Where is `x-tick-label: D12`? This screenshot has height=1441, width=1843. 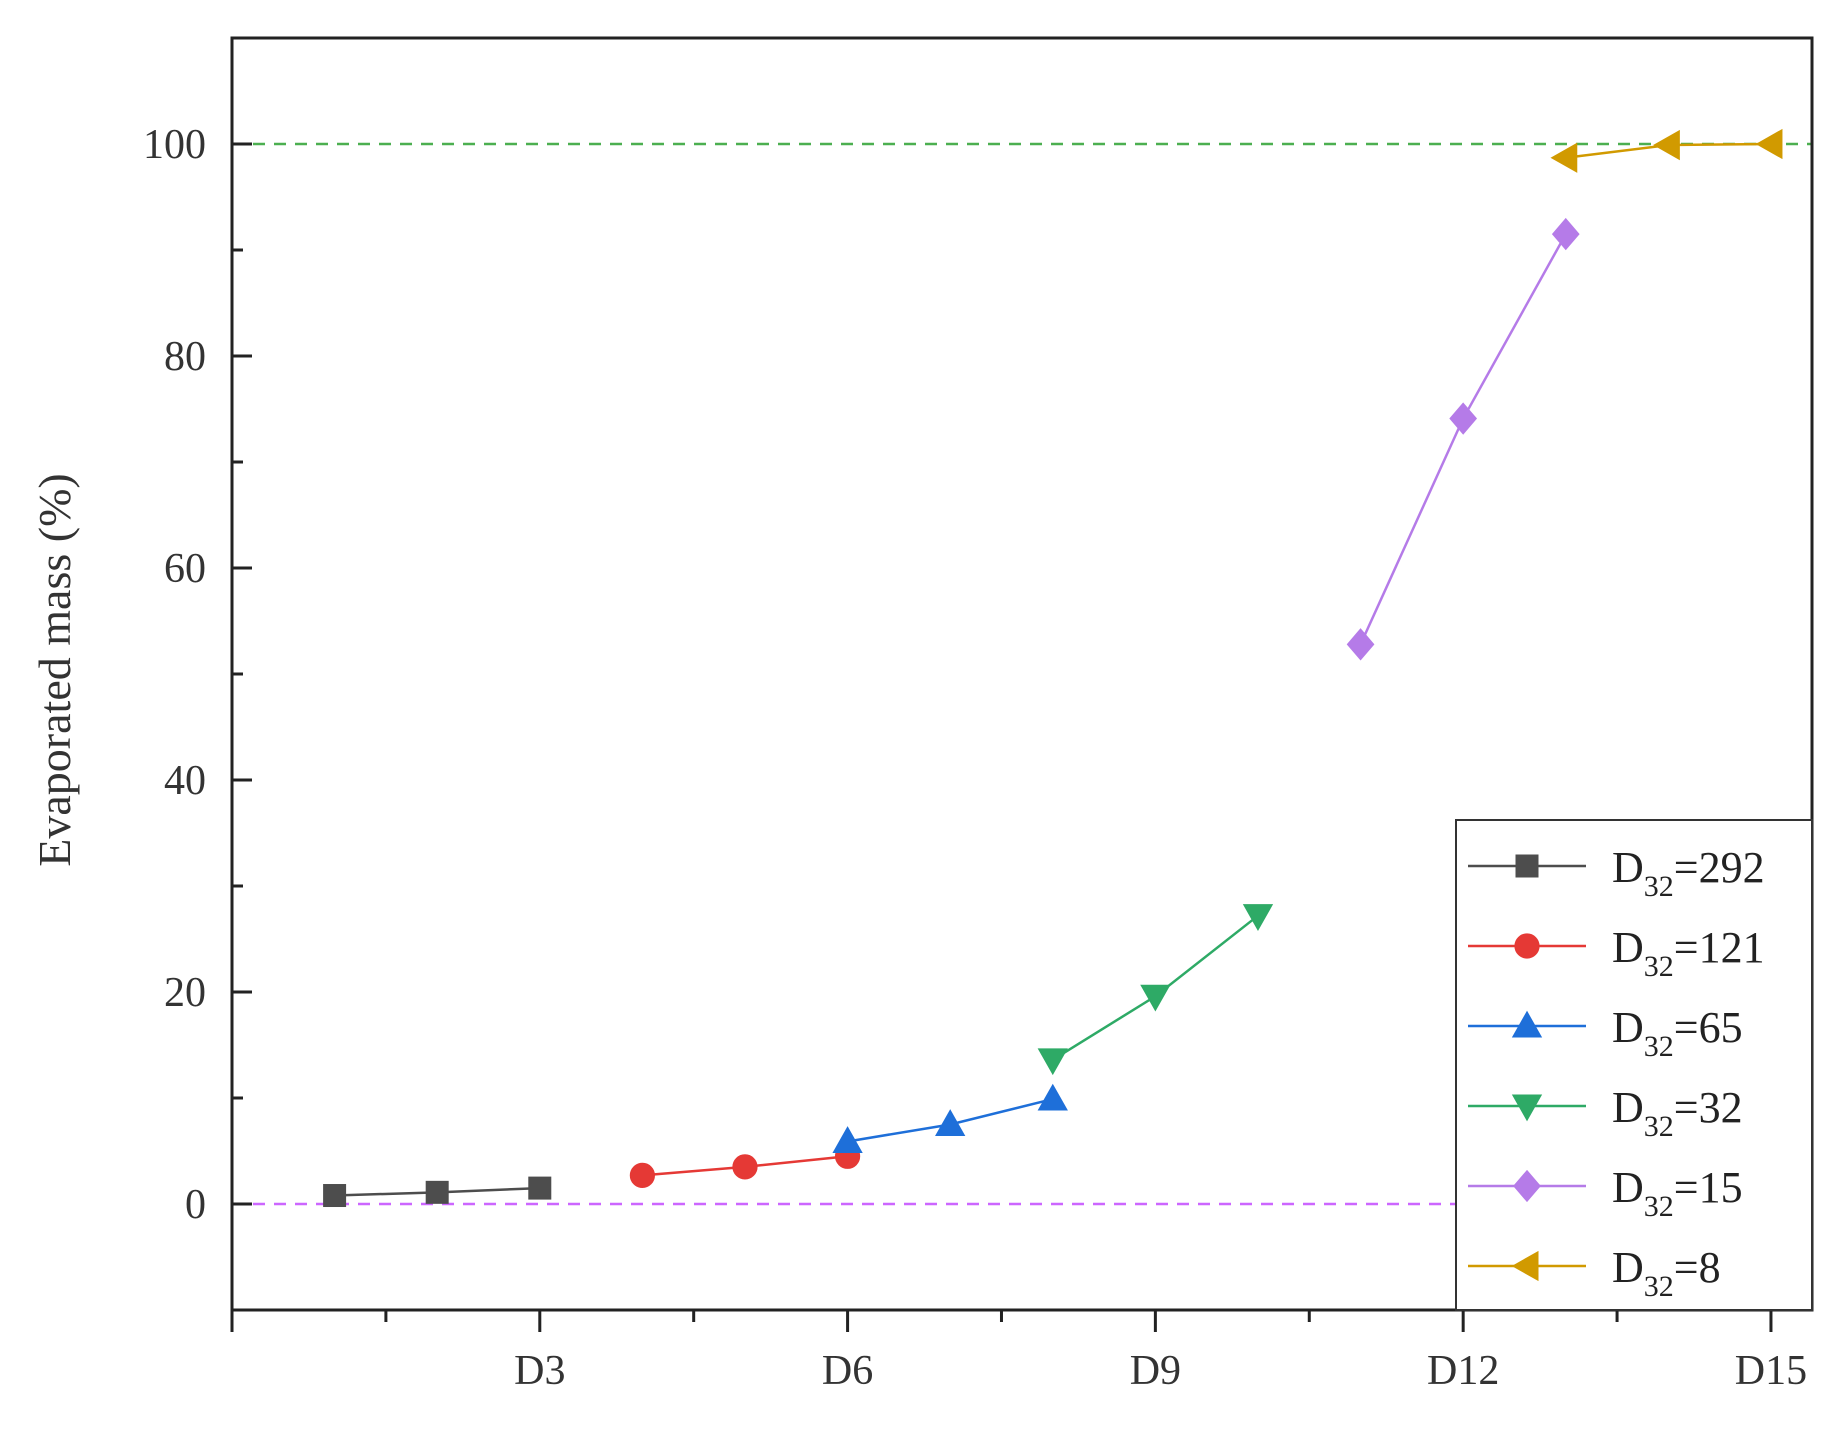 x-tick-label: D12 is located at coordinates (1463, 1371).